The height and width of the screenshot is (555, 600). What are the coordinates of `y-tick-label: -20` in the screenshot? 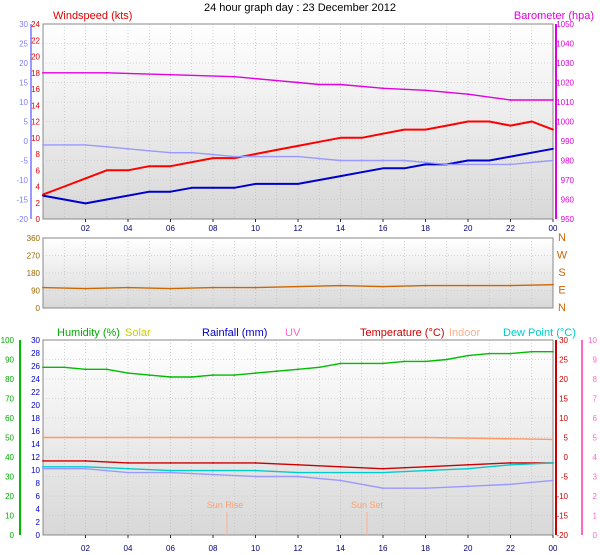 It's located at (562, 535).